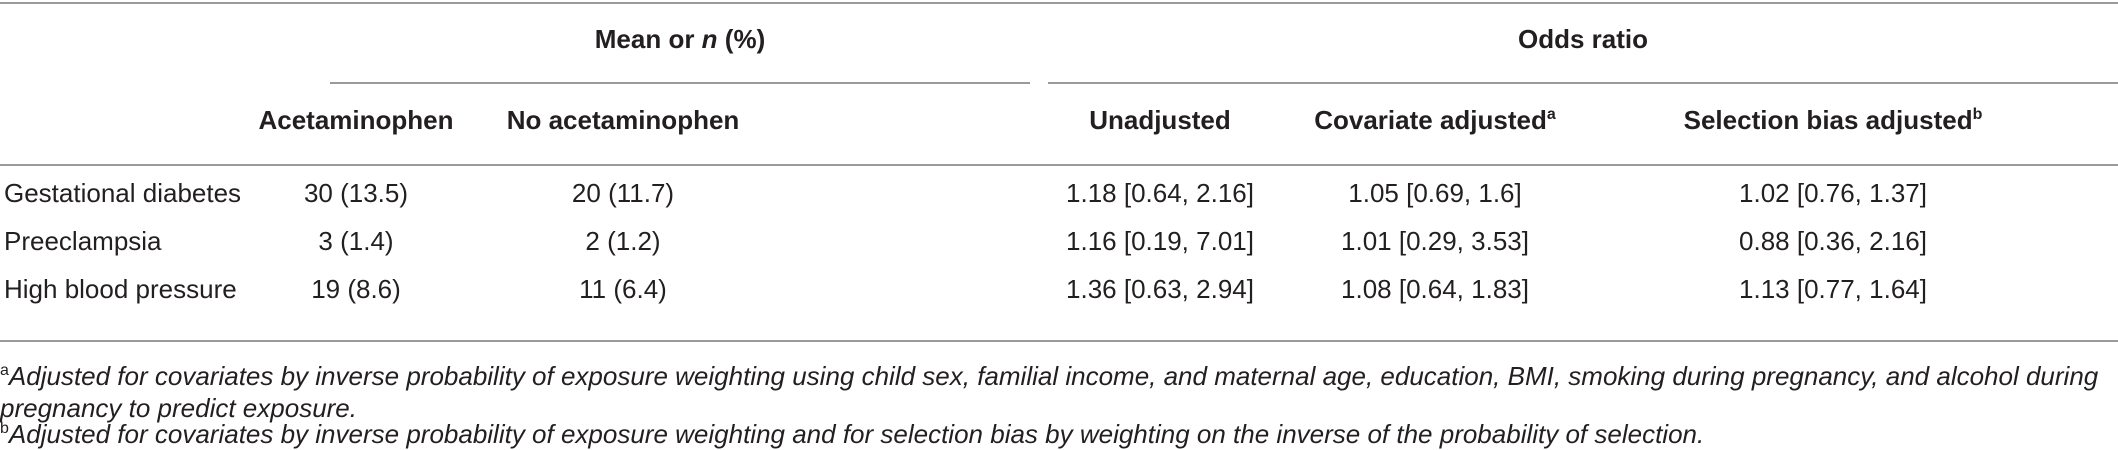 This screenshot has height=450, width=2118. I want to click on cell-no-acetaminophen: 20 (11.7), so click(623, 193).